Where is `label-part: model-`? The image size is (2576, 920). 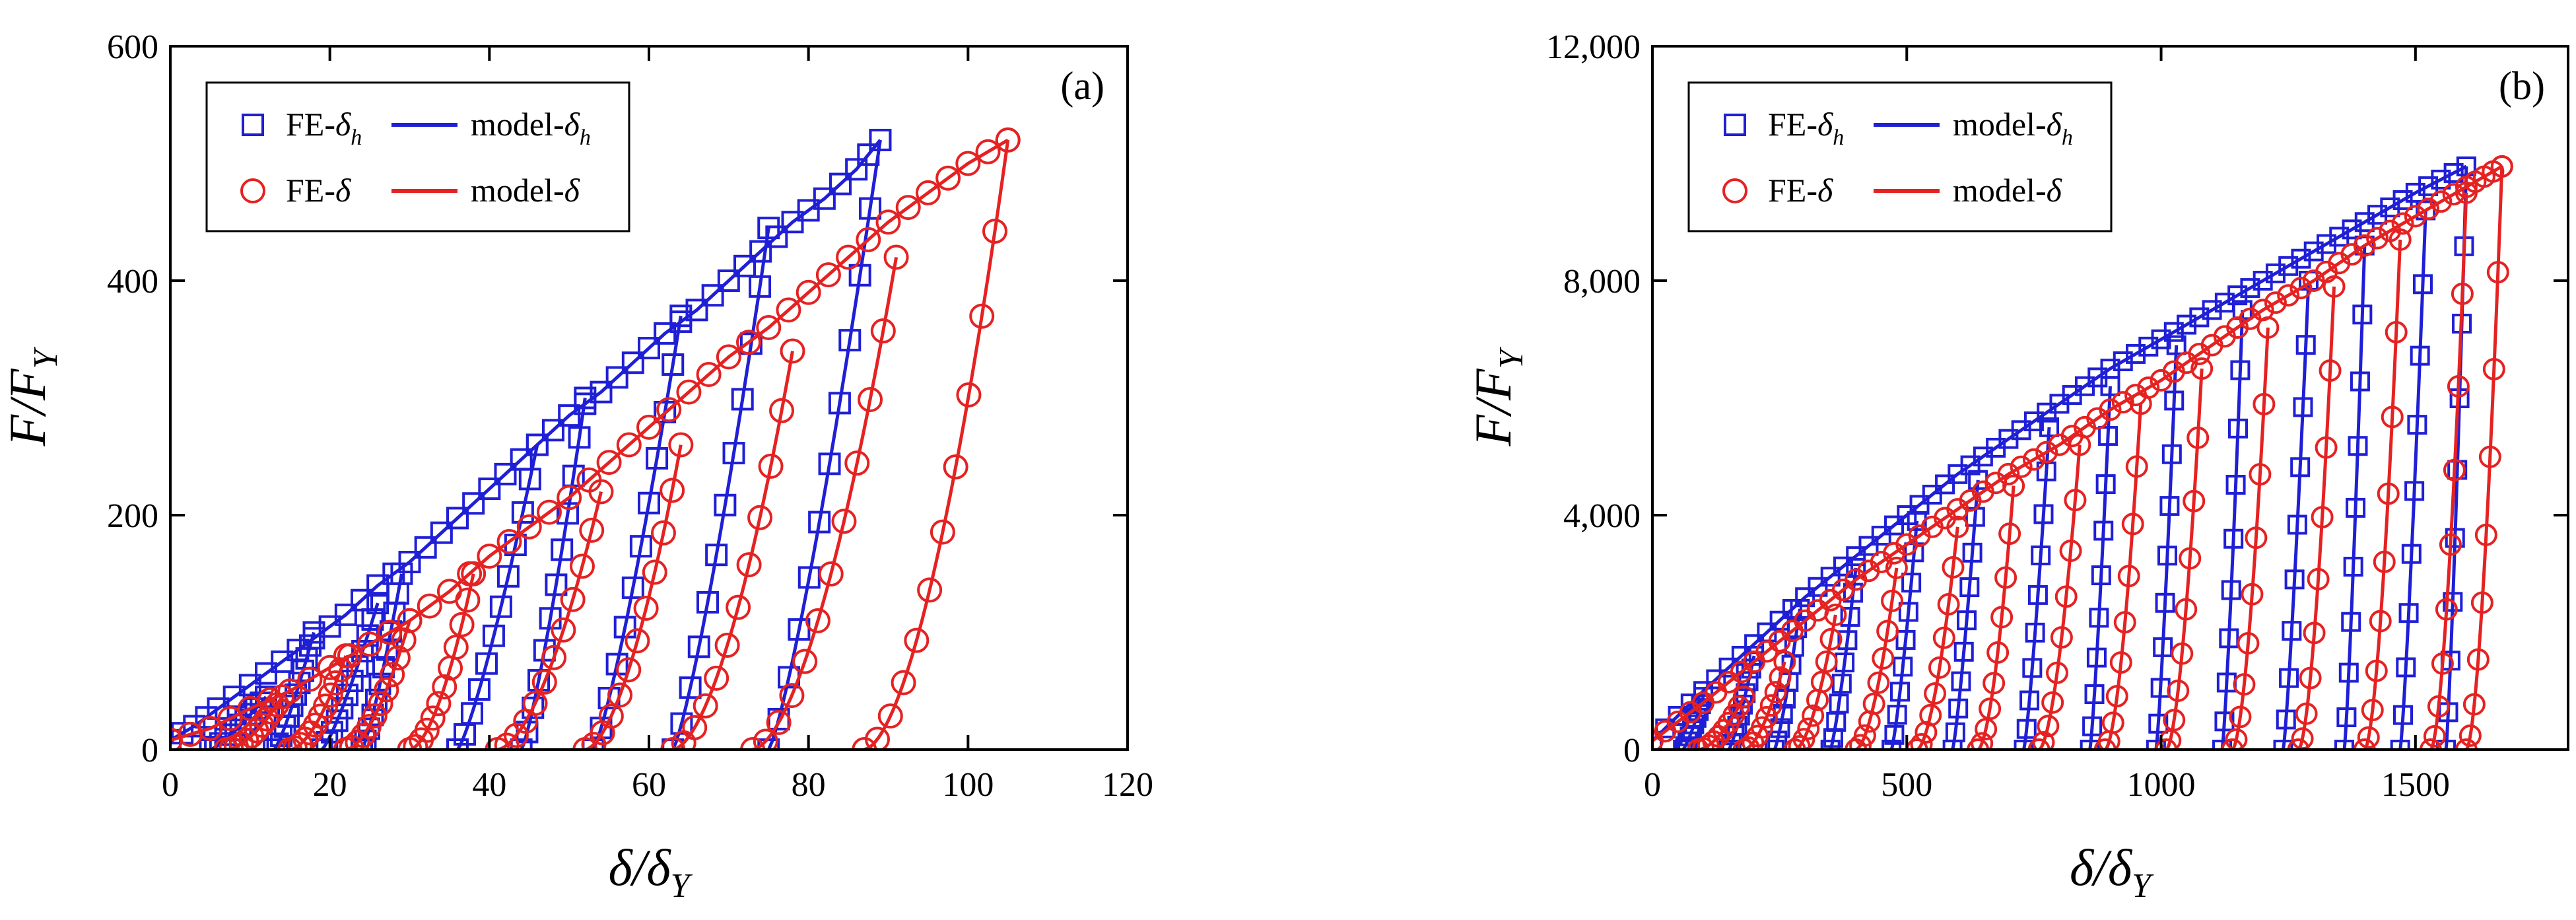 label-part: model- is located at coordinates (2000, 190).